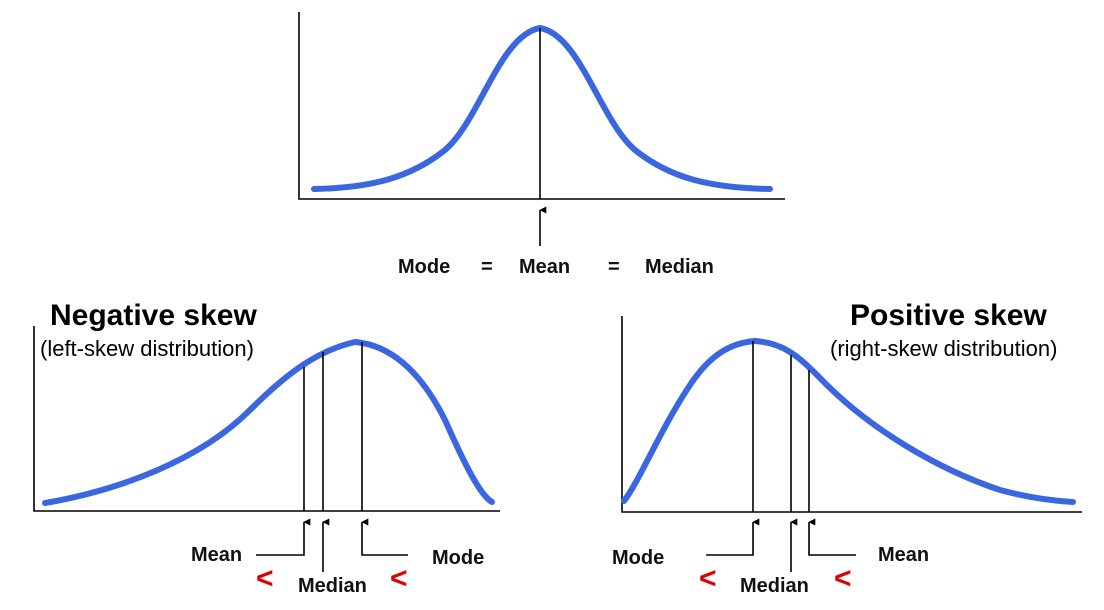  Describe the element at coordinates (679, 267) in the screenshot. I see `symmetric-median-label: Median` at that location.